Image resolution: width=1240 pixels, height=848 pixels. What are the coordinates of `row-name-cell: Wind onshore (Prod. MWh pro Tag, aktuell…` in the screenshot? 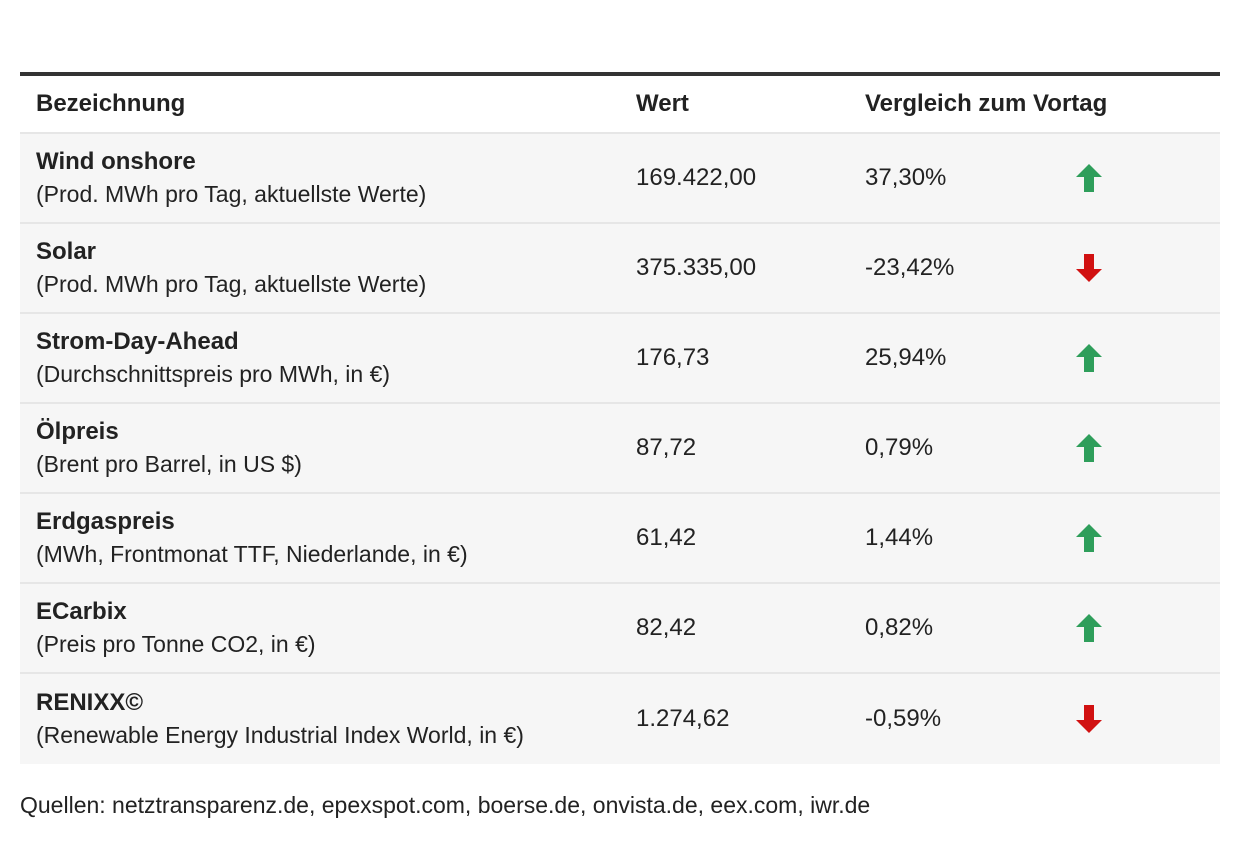 It's located at (328, 178).